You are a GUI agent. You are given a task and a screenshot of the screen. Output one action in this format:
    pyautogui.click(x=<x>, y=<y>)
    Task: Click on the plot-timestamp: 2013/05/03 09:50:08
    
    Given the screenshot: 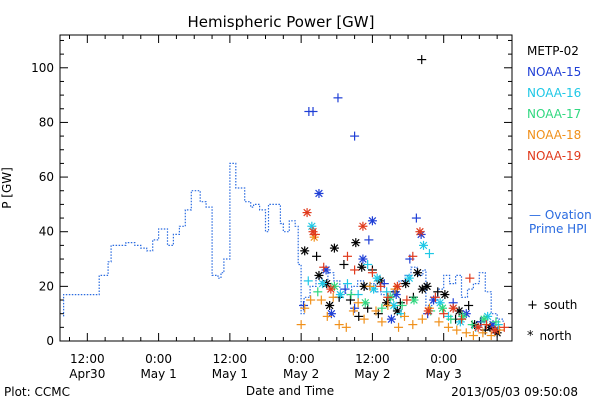 What is the action you would take?
    pyautogui.click(x=514, y=392)
    